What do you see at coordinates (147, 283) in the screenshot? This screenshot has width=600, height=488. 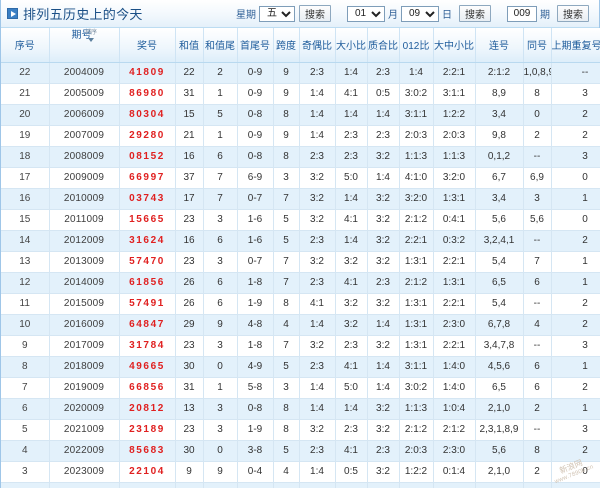 I see `cell-award: 61856` at bounding box center [147, 283].